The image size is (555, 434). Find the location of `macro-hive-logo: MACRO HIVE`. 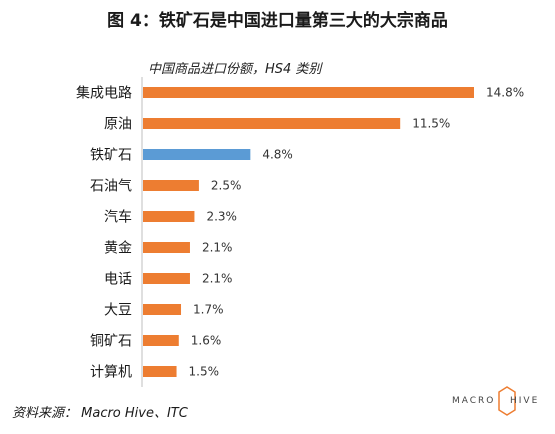

macro-hive-logo: MACRO HIVE is located at coordinates (502, 402).